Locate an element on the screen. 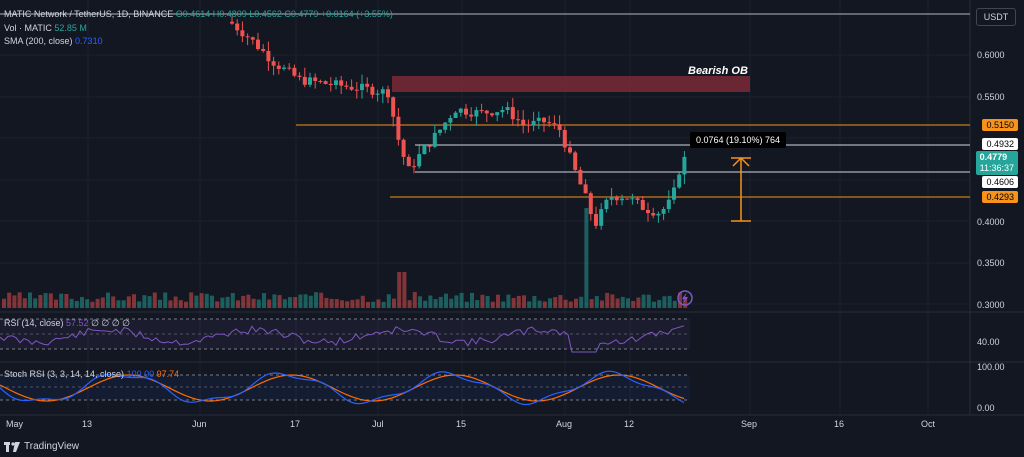 This screenshot has height=457, width=1024. bearish-ob-label: Bearish OB is located at coordinates (718, 71).